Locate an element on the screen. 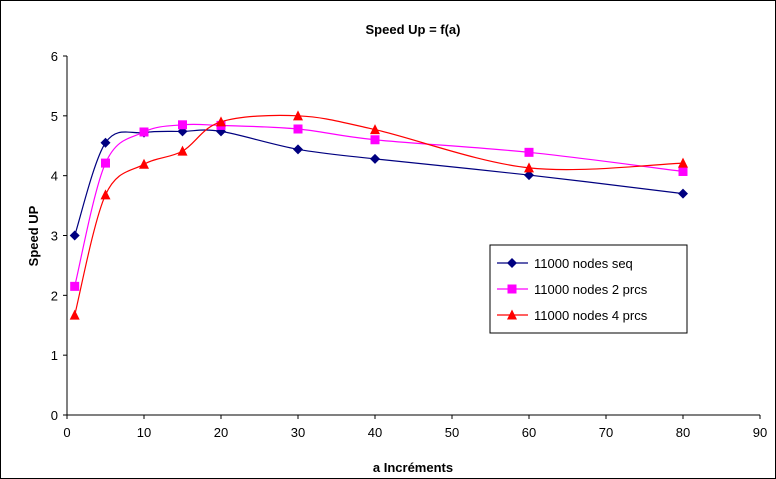  x-tick-label: 70 is located at coordinates (606, 432).